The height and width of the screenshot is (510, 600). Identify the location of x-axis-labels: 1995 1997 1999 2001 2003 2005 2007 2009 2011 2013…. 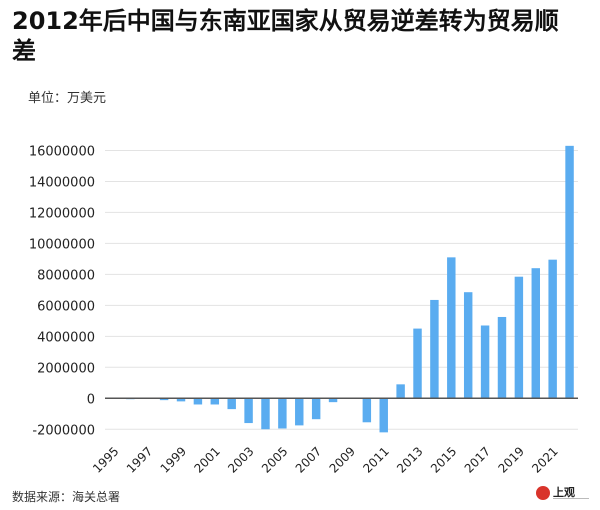
(325, 459).